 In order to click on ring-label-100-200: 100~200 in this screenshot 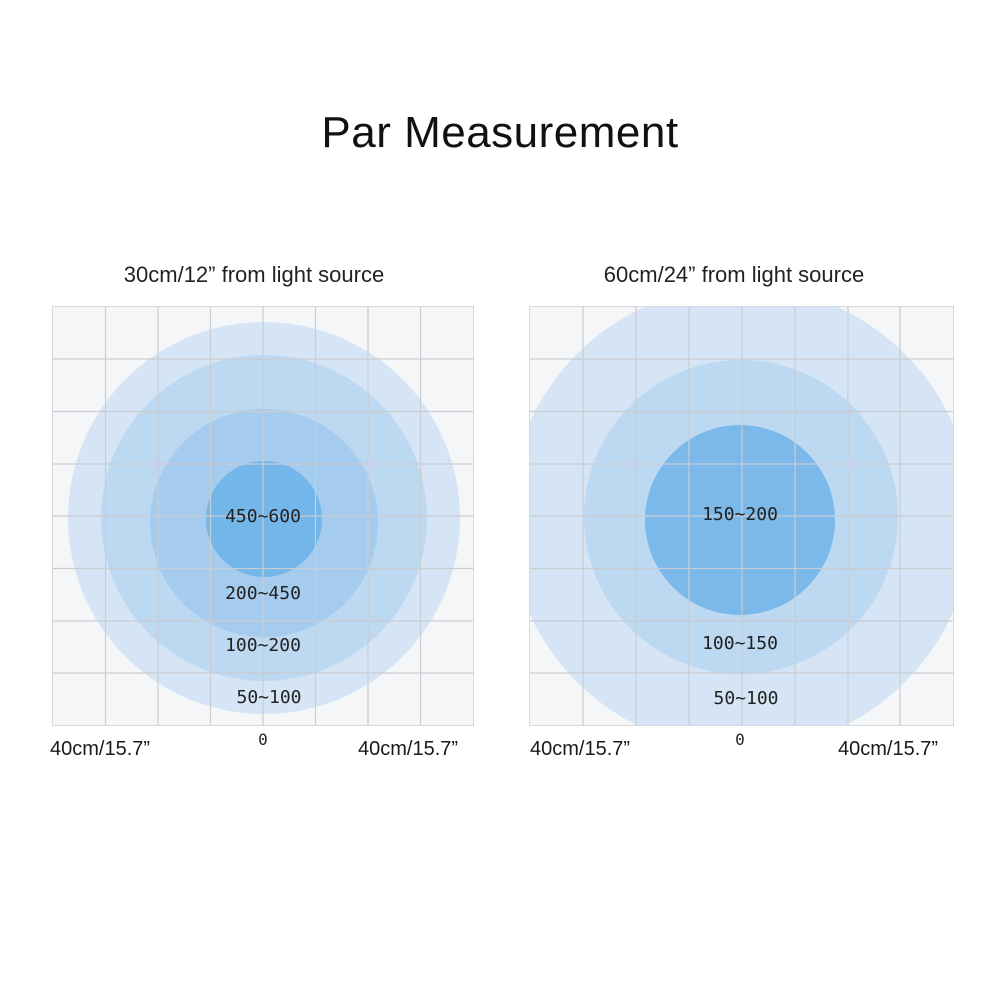, I will do `click(263, 645)`.